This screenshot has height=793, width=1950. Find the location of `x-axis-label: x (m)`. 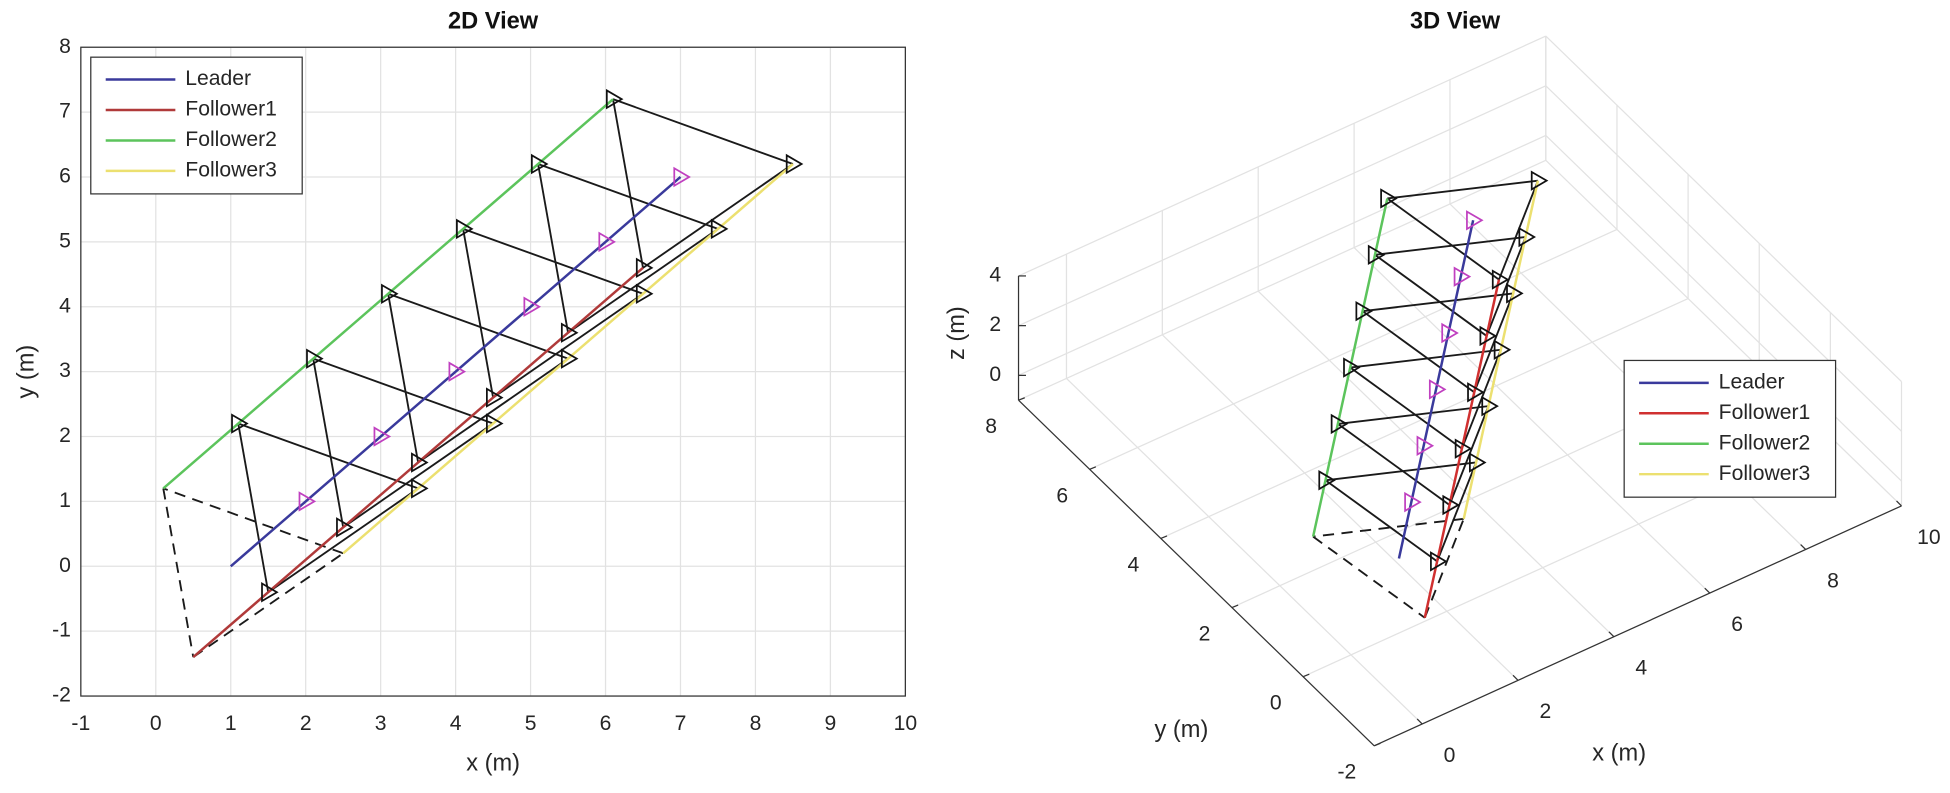

x-axis-label: x (m) is located at coordinates (1619, 754).